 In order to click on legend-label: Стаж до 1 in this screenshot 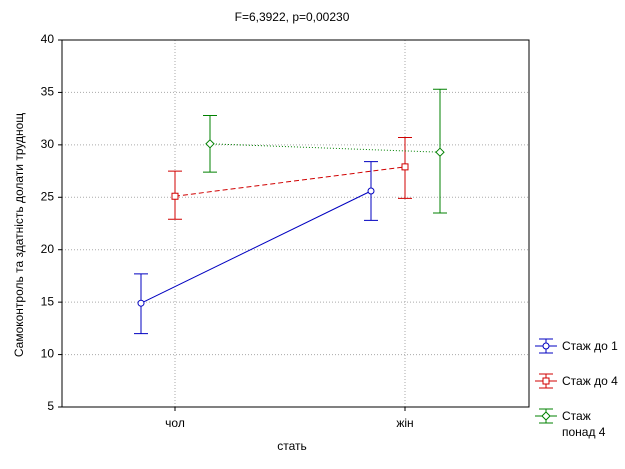, I will do `click(590, 346)`.